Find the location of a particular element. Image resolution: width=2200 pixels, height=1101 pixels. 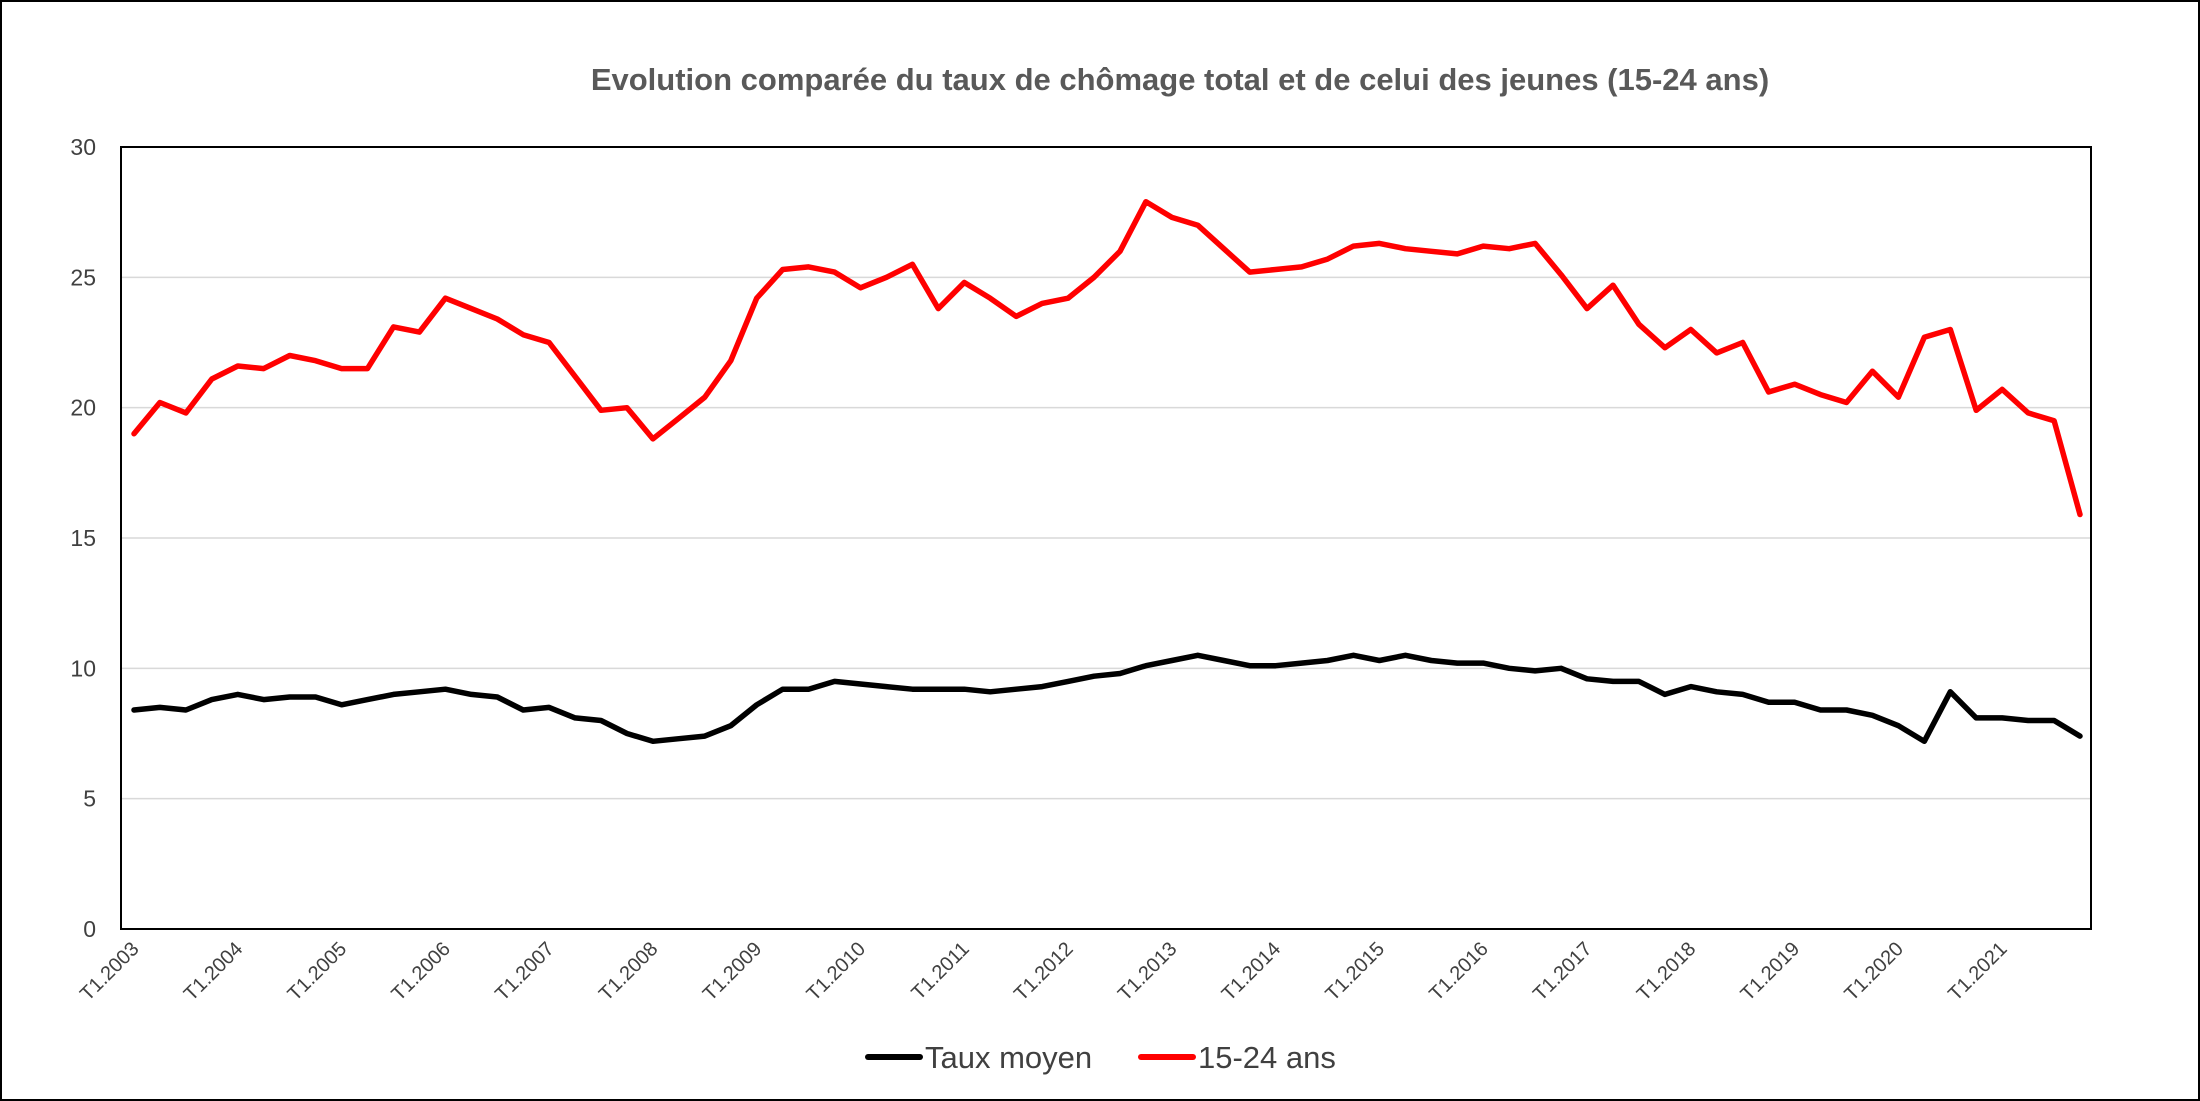

x-tick-label: T1.2007 is located at coordinates (524, 971).